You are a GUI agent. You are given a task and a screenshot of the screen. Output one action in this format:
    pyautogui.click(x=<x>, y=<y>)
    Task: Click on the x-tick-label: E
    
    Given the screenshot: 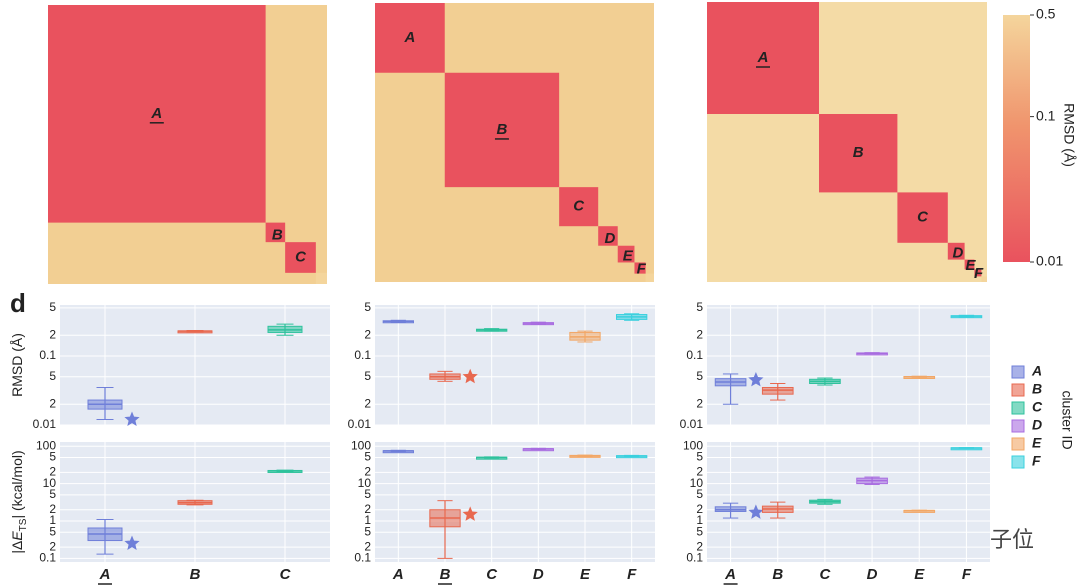 What is the action you would take?
    pyautogui.click(x=919, y=574)
    